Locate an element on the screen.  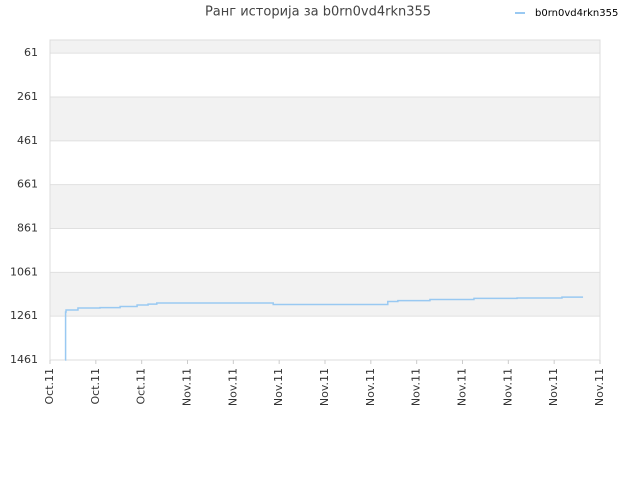
y-tick-label: 1061 is located at coordinates (24, 271).